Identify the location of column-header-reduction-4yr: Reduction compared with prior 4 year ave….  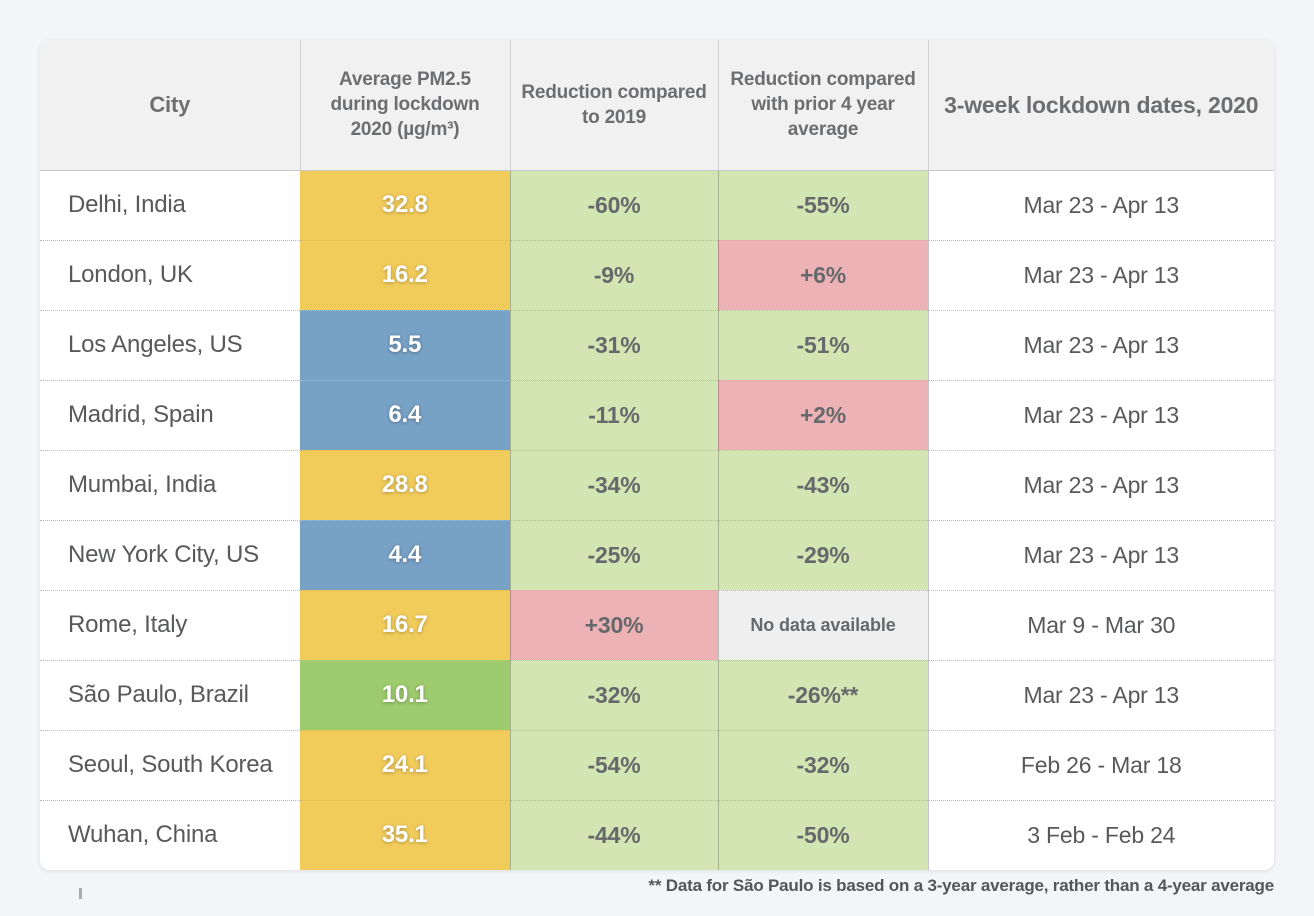
(822, 105).